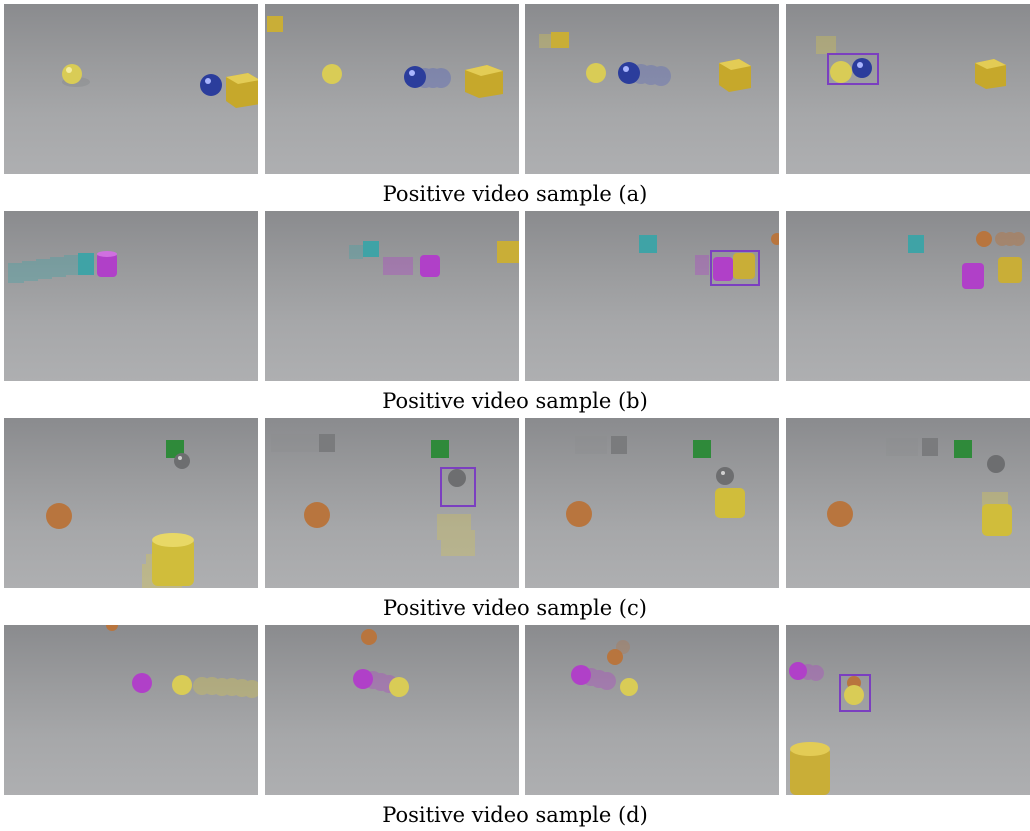 This screenshot has height=831, width=1030. Describe the element at coordinates (515, 194) in the screenshot. I see `caption-a: Positive video sample (a)` at that location.